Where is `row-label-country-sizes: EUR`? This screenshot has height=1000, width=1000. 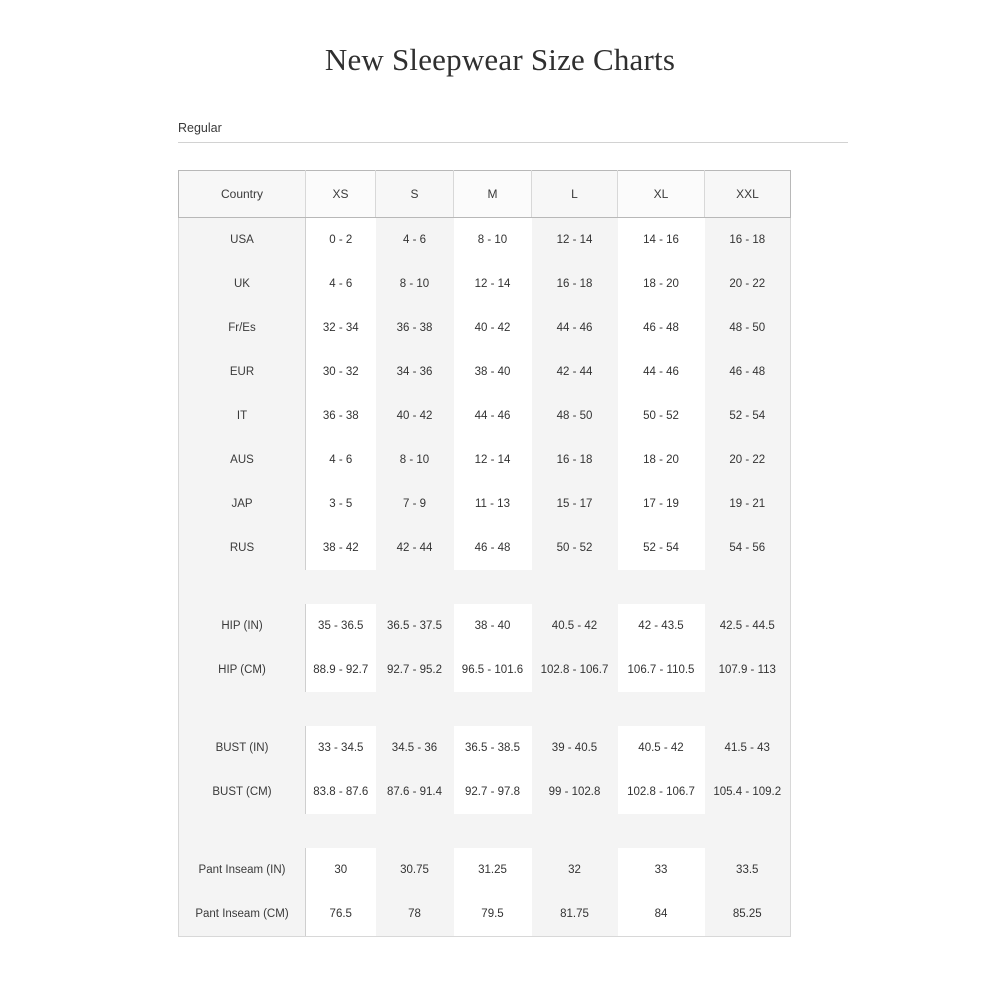
row-label-country-sizes: EUR is located at coordinates (242, 372).